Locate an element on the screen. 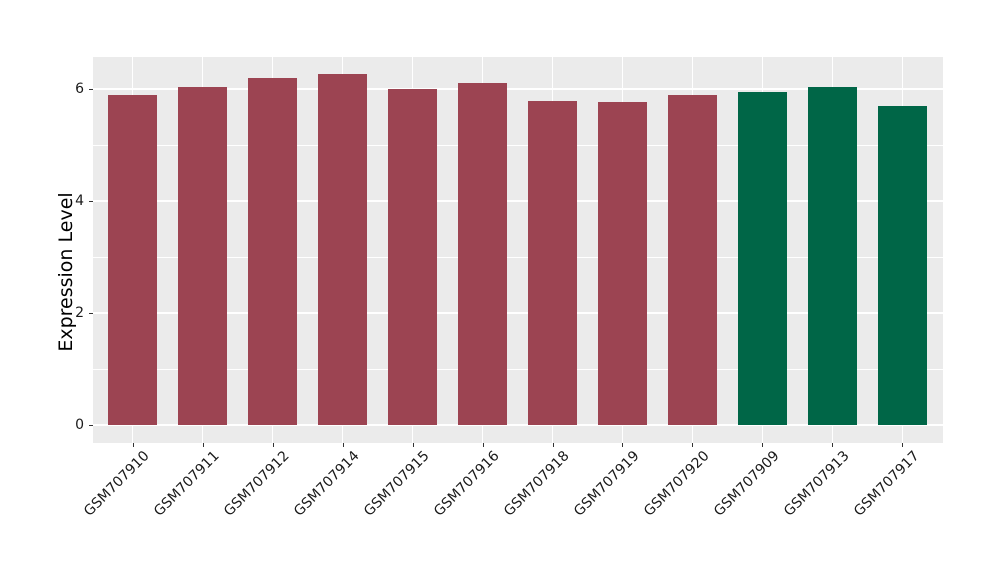 Image resolution: width=1000 pixels, height=580 pixels. x-tick-label: GSM707916 is located at coordinates (467, 484).